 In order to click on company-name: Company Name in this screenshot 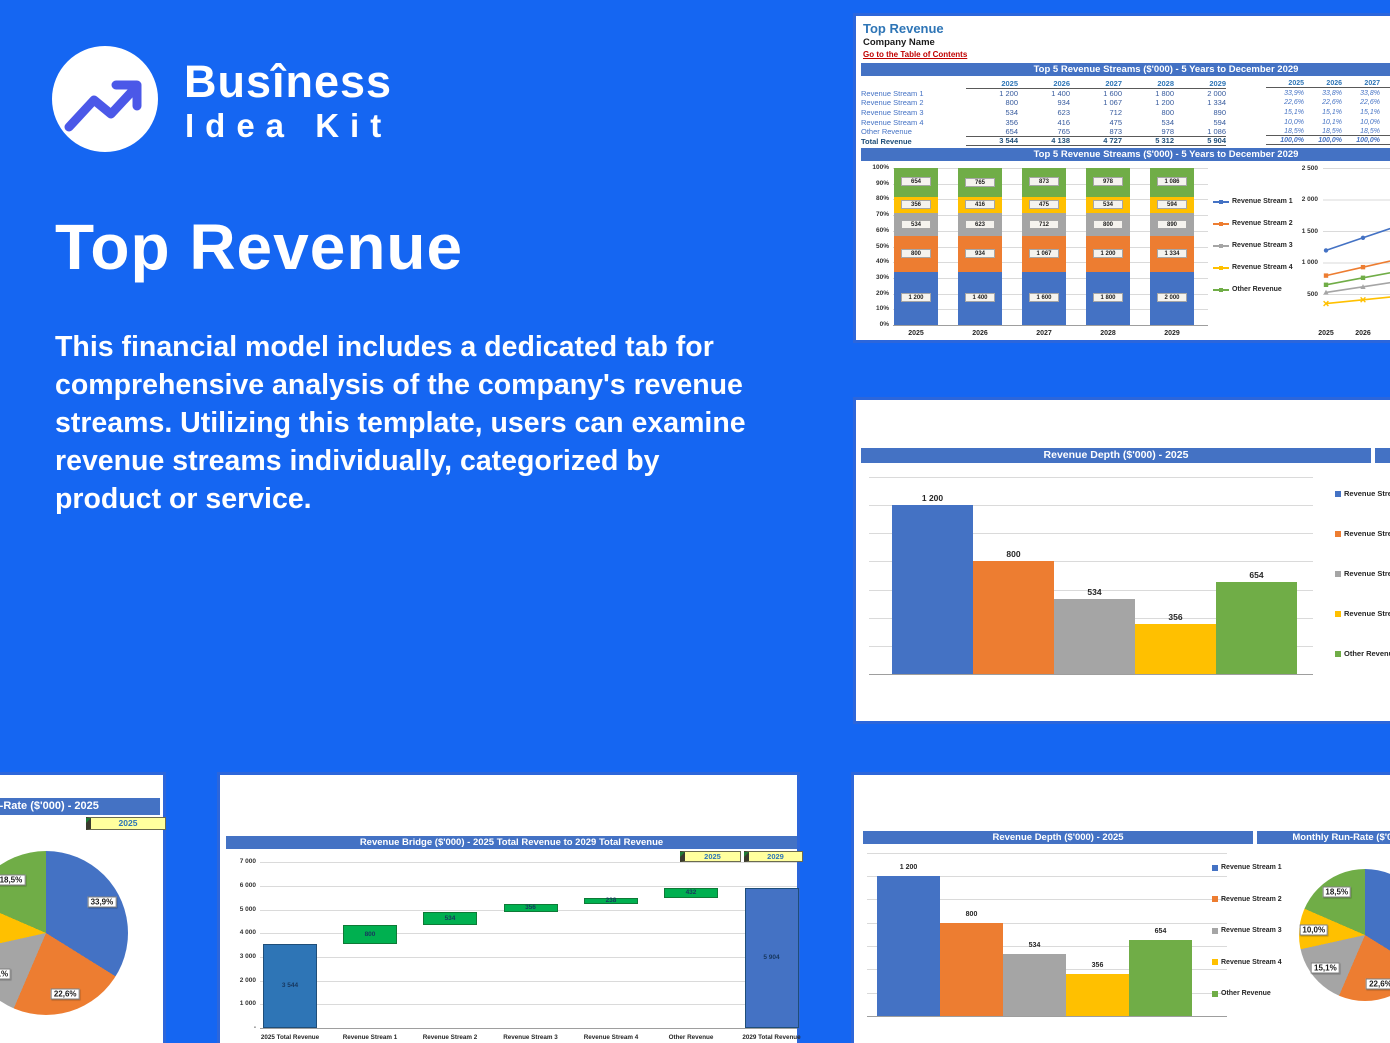, I will do `click(899, 42)`.